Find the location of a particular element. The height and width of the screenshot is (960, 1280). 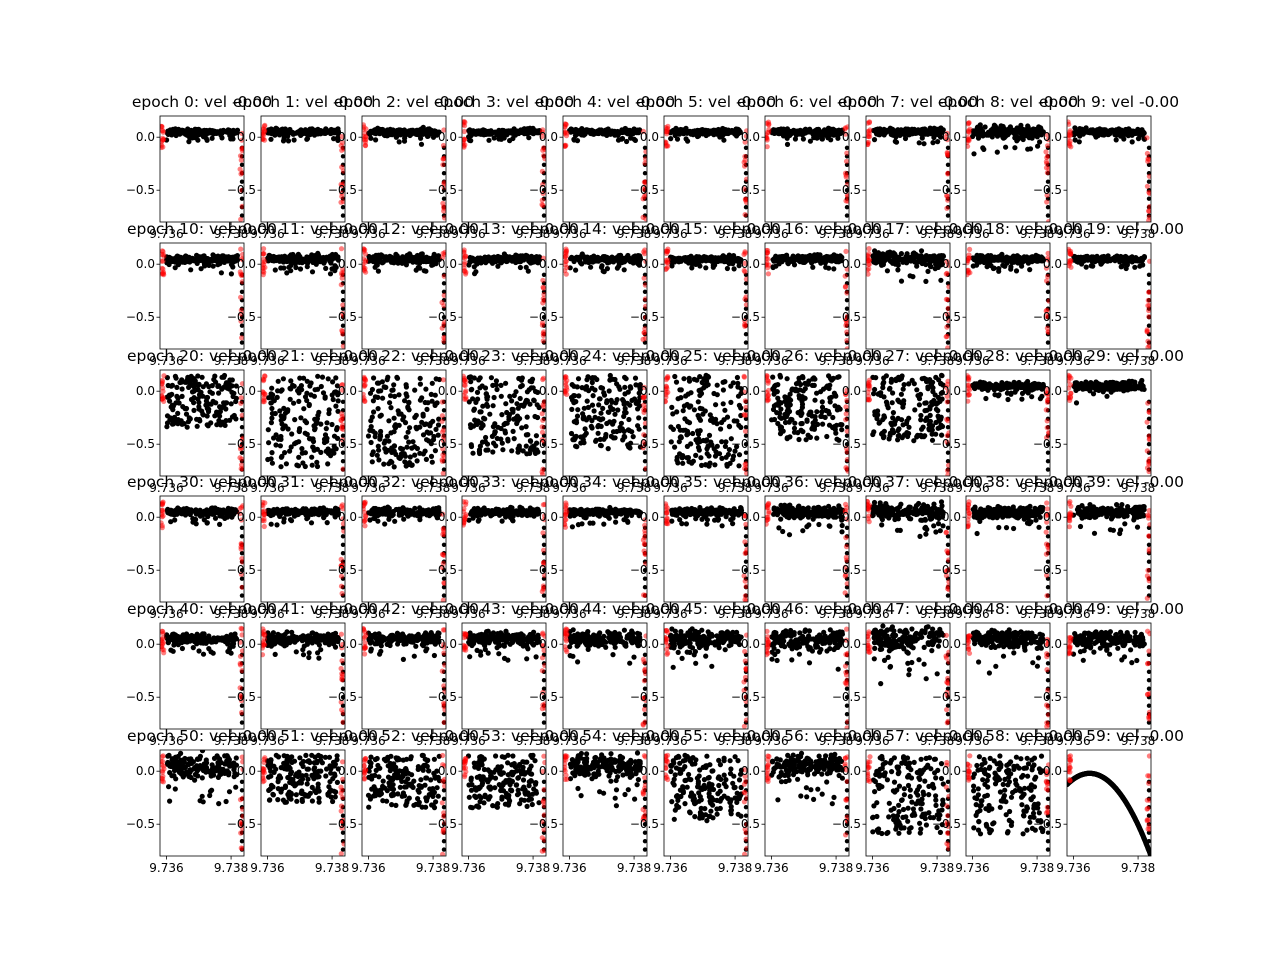

scatter-points is located at coordinates (910, 298).